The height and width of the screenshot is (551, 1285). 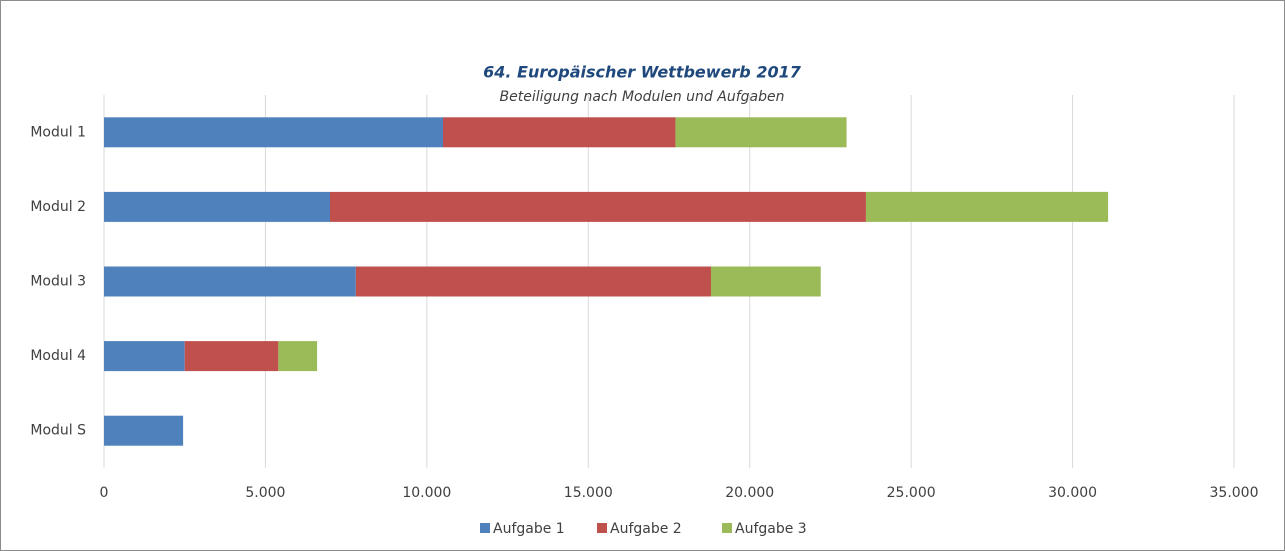 What do you see at coordinates (749, 493) in the screenshot?
I see `x-tick-label: 20.000` at bounding box center [749, 493].